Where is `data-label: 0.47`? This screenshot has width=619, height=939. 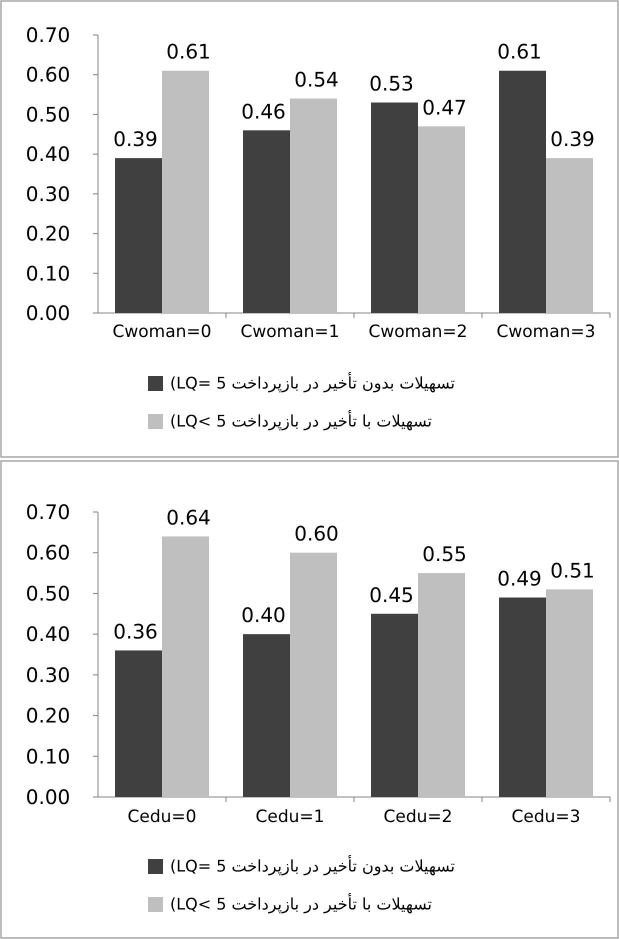 data-label: 0.47 is located at coordinates (444, 107).